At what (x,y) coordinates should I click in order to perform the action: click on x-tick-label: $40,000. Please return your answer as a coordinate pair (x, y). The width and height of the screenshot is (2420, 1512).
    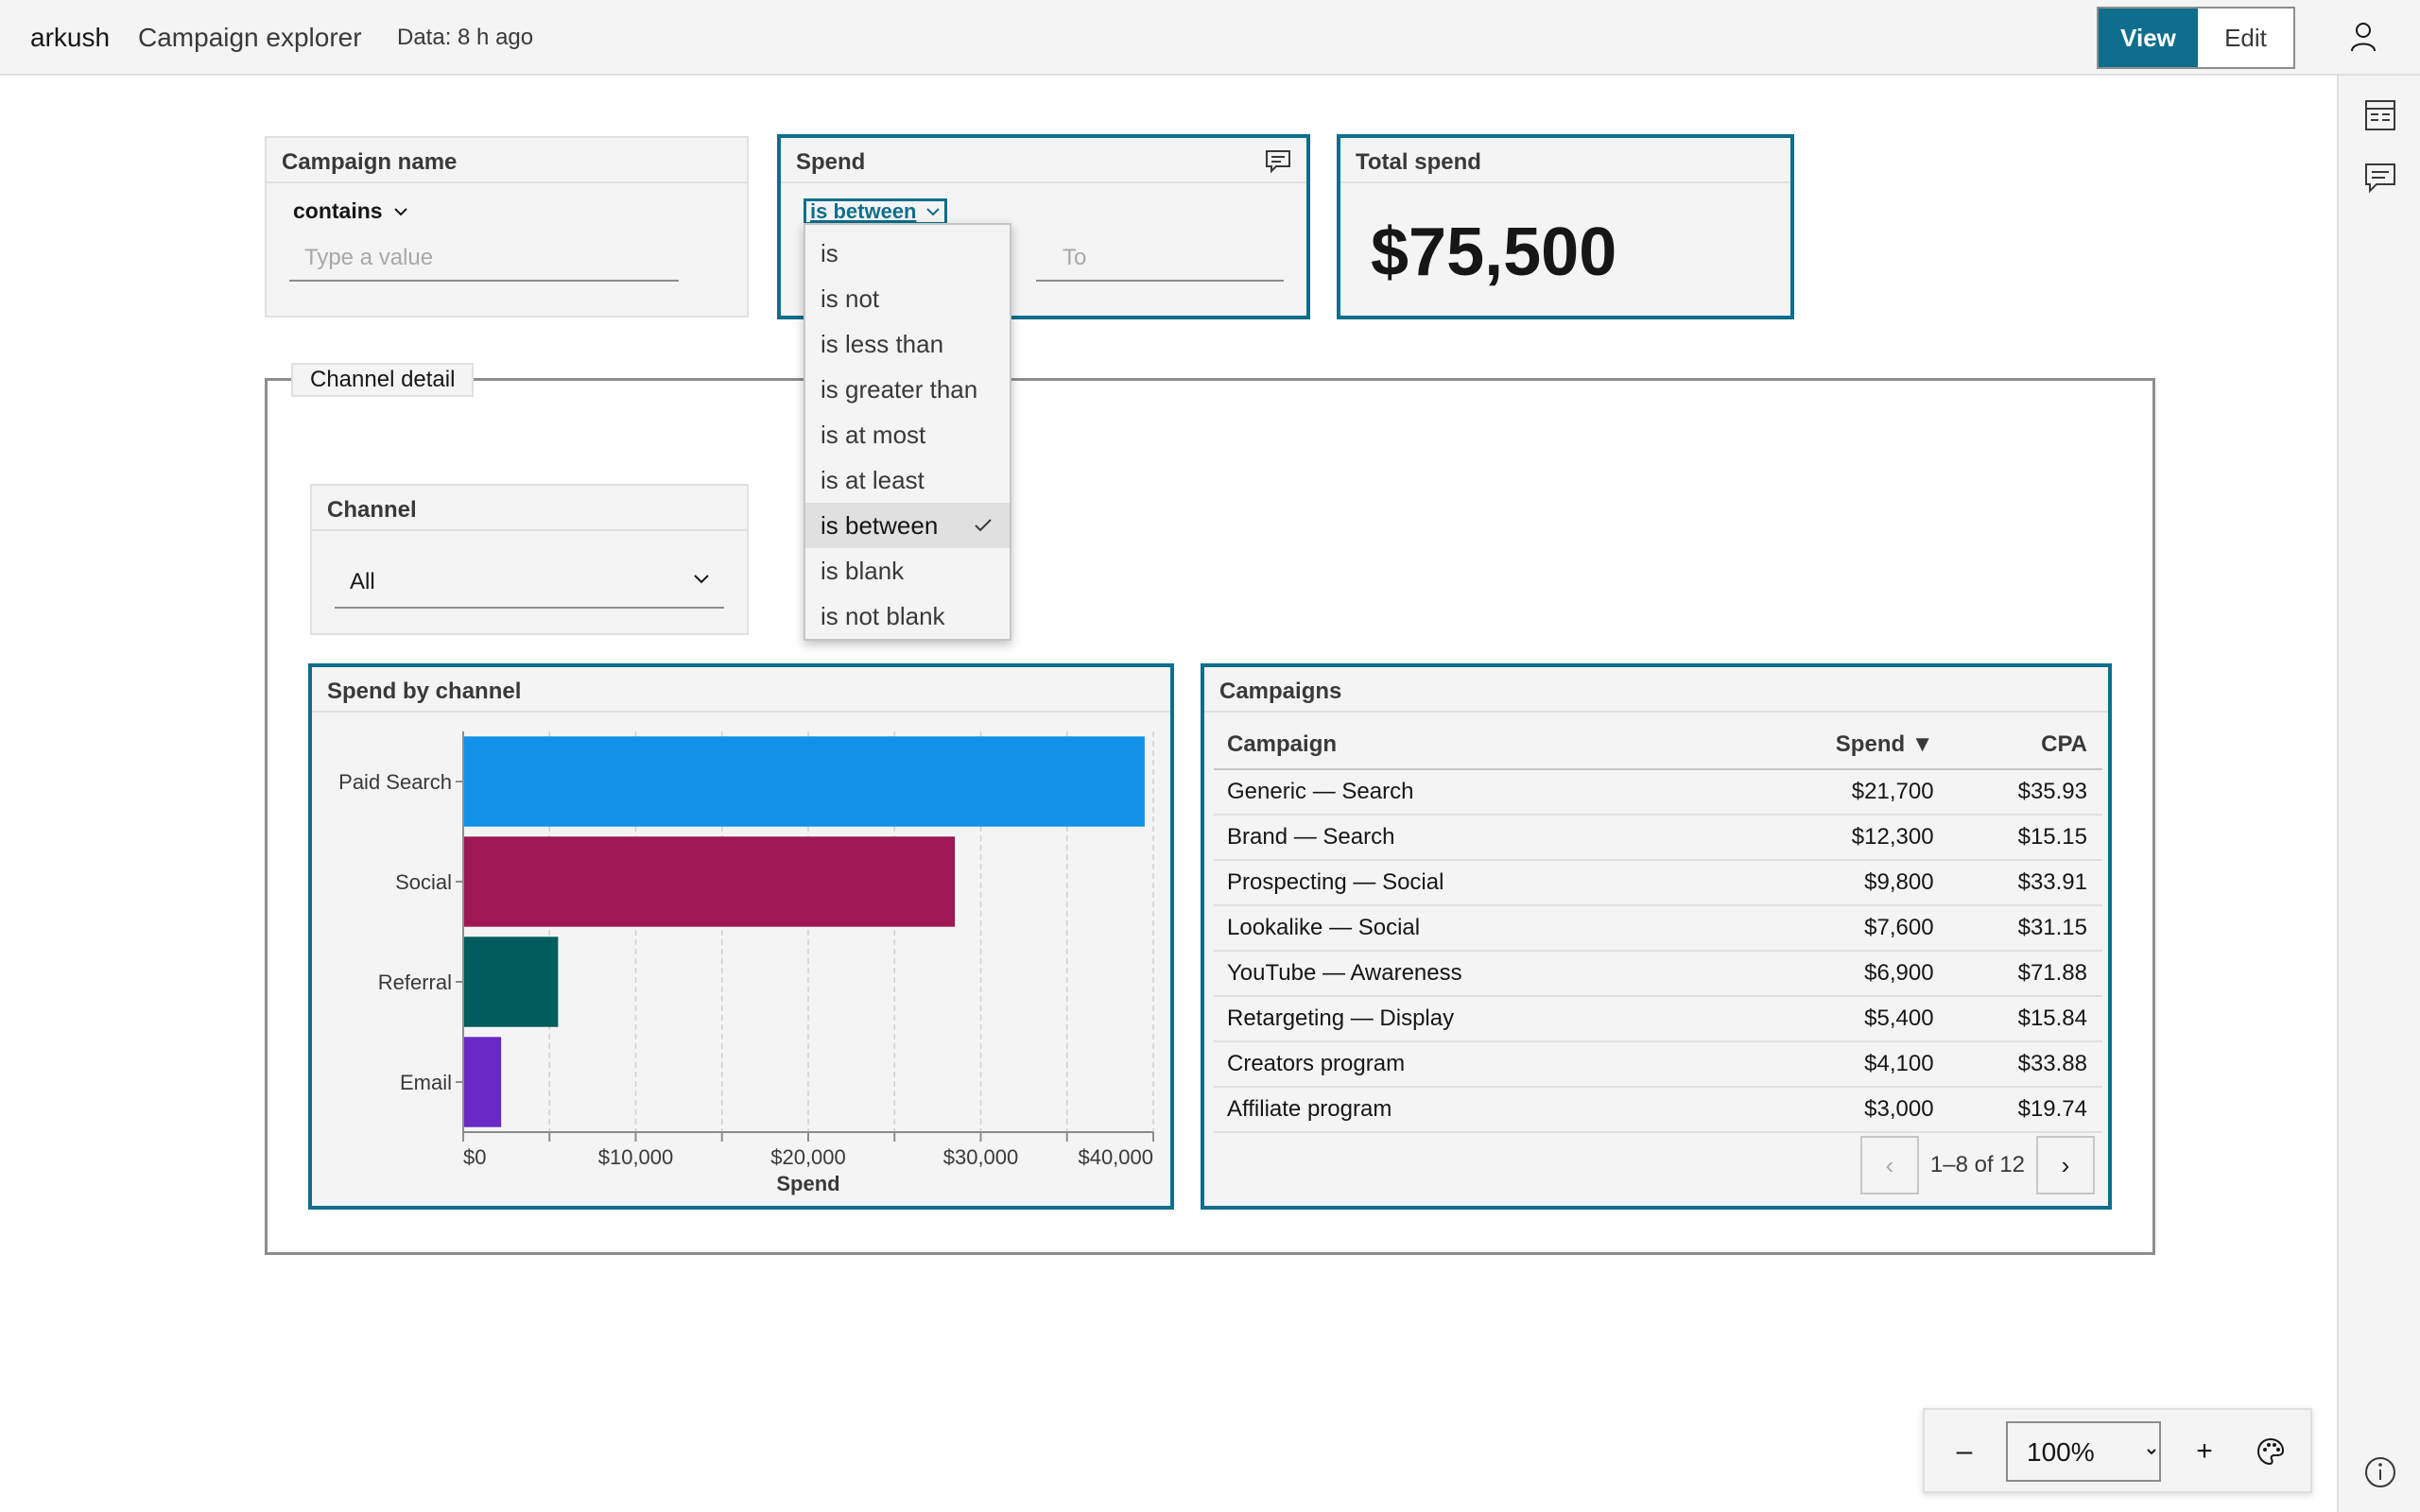
    Looking at the image, I should click on (1115, 1157).